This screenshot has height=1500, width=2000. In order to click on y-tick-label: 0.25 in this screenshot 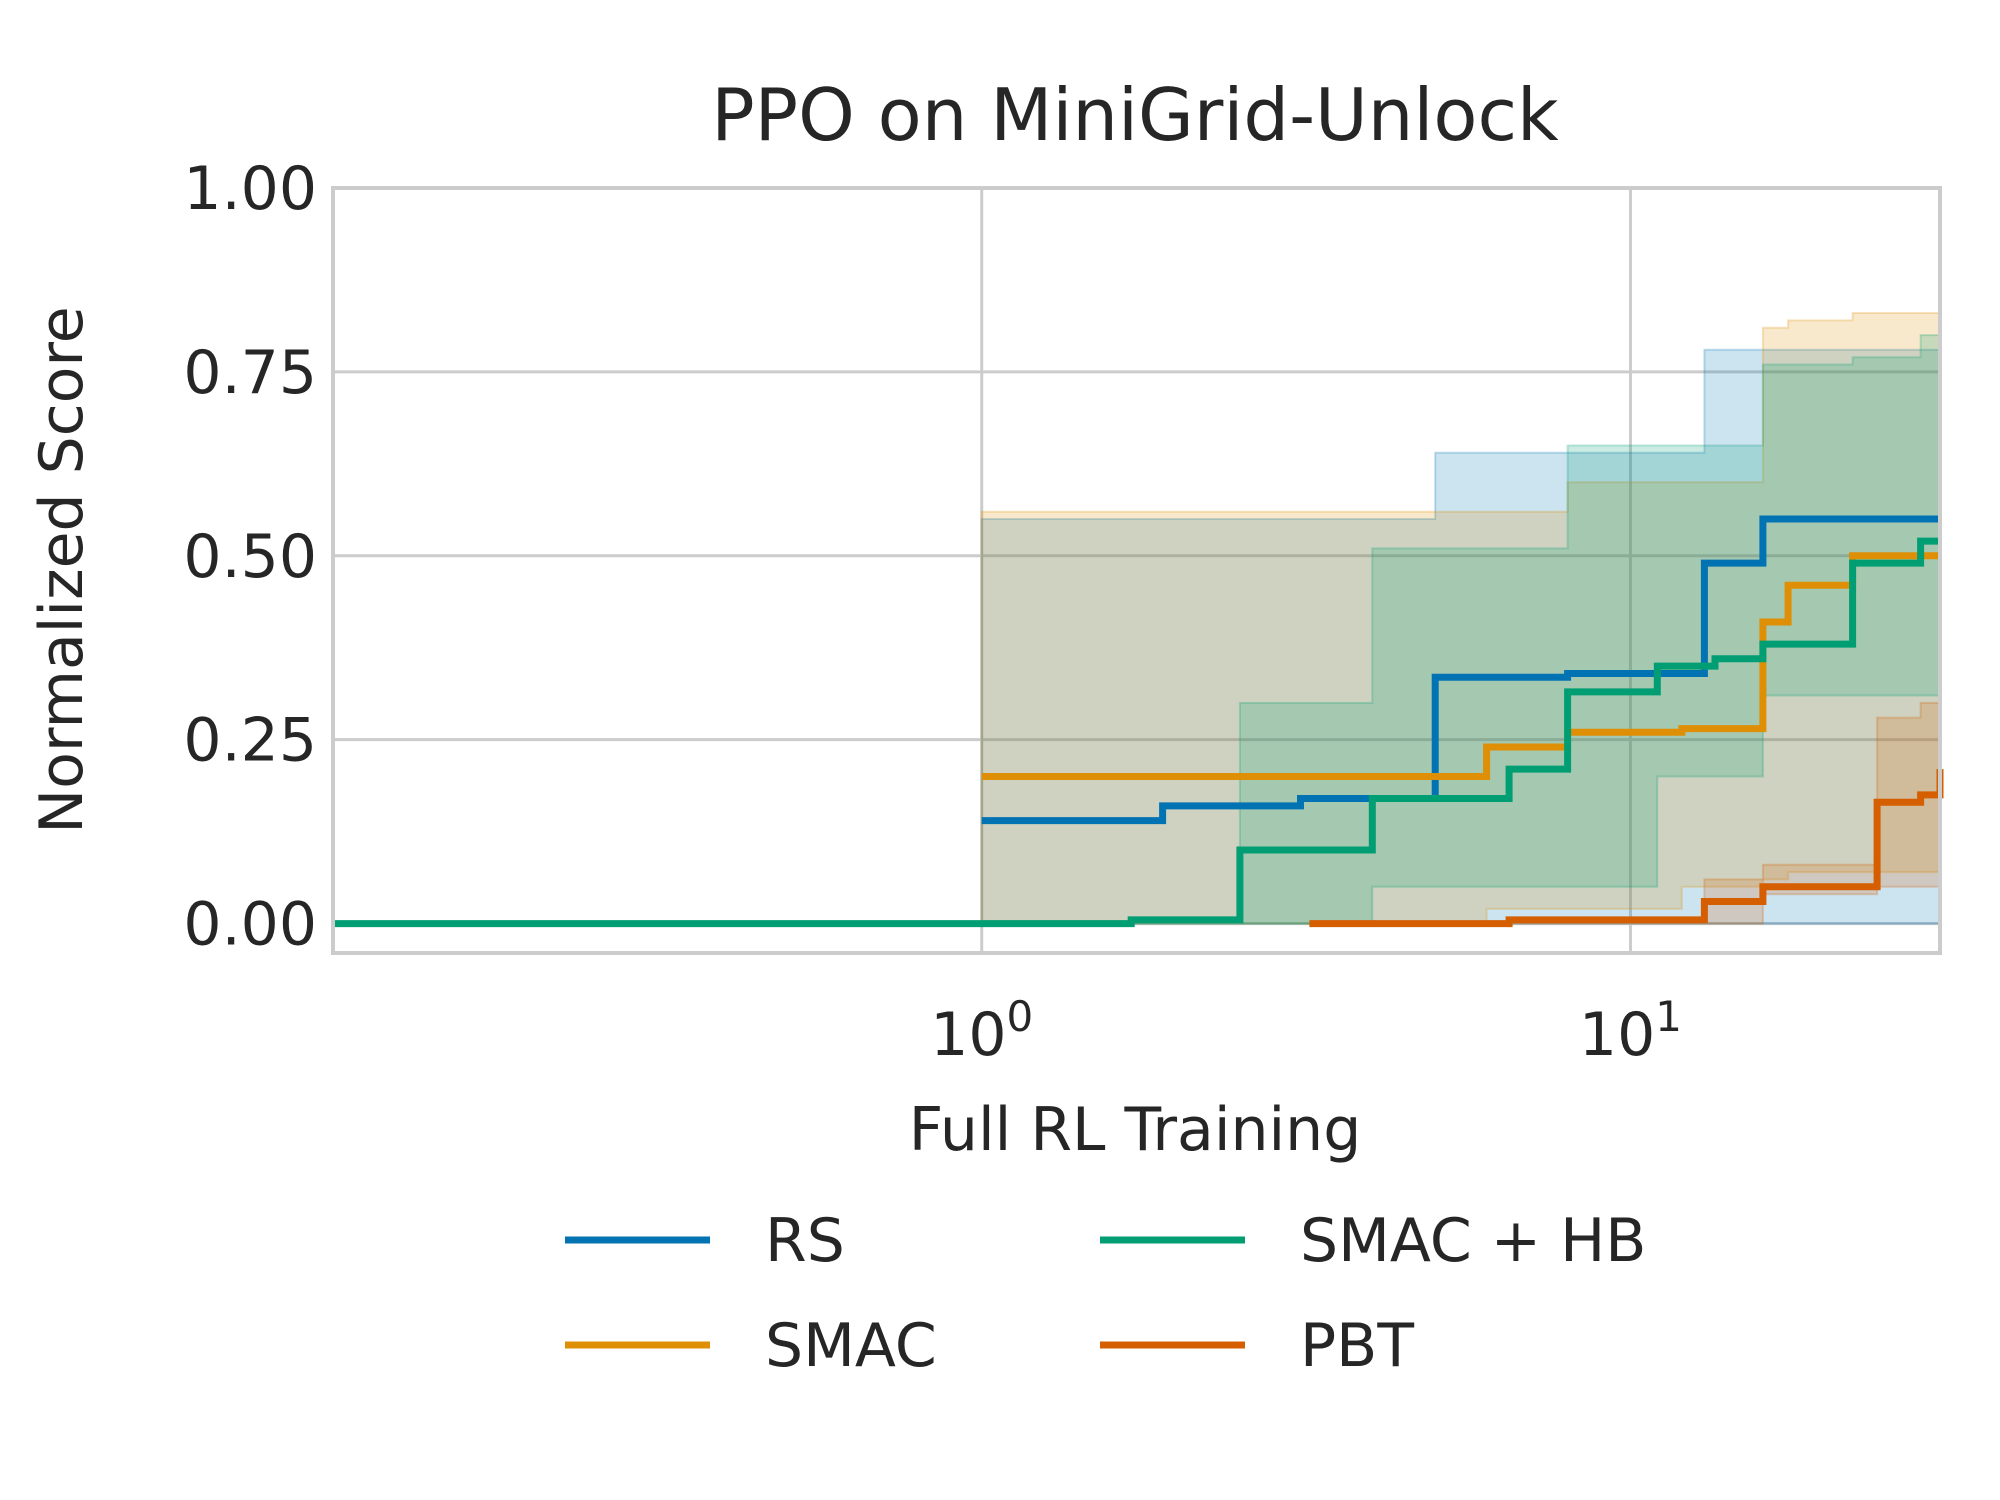, I will do `click(250, 741)`.